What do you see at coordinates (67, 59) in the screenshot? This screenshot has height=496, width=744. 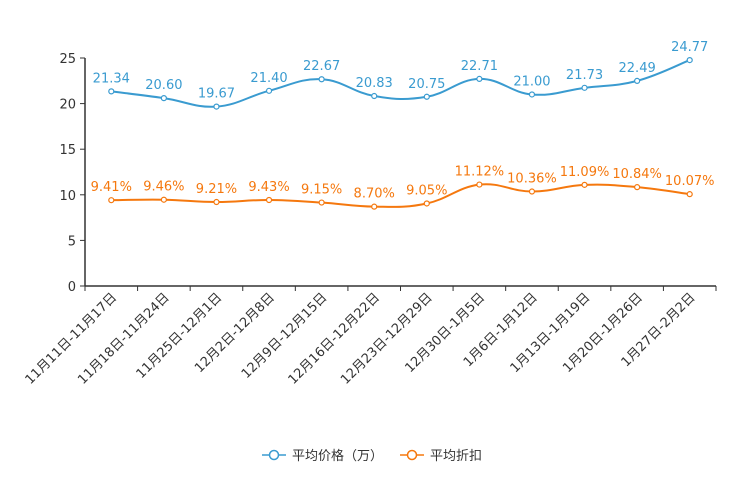 I see `y-tick-label: 25` at bounding box center [67, 59].